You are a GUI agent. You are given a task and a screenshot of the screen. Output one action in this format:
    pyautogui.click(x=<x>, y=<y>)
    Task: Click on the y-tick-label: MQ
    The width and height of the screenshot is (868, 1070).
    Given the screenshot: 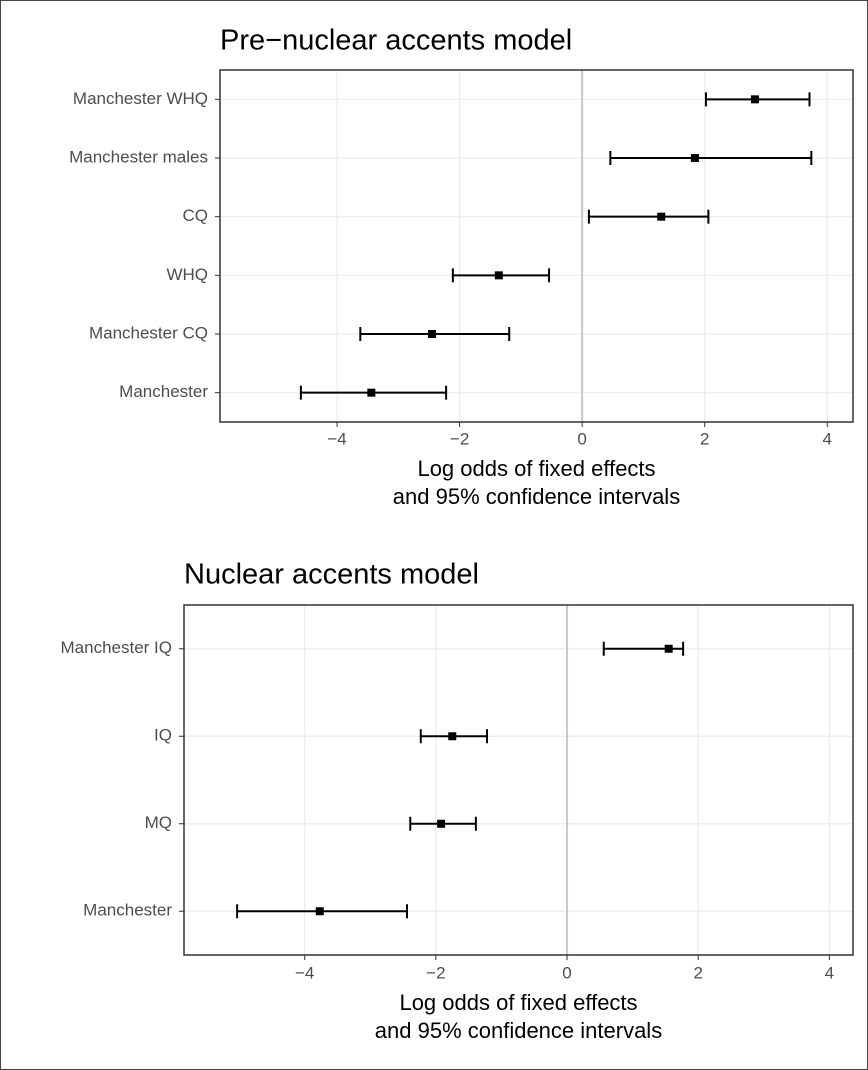 What is the action you would take?
    pyautogui.click(x=158, y=822)
    